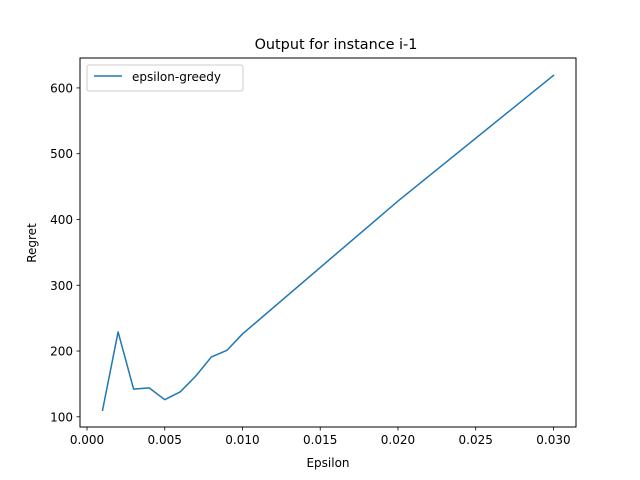 The width and height of the screenshot is (640, 480). I want to click on x-tick-label: 0.020, so click(398, 440).